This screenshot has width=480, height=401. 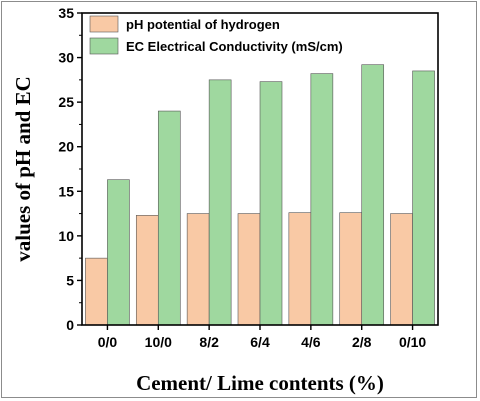 I want to click on y-tick-label: 30, so click(x=66, y=58).